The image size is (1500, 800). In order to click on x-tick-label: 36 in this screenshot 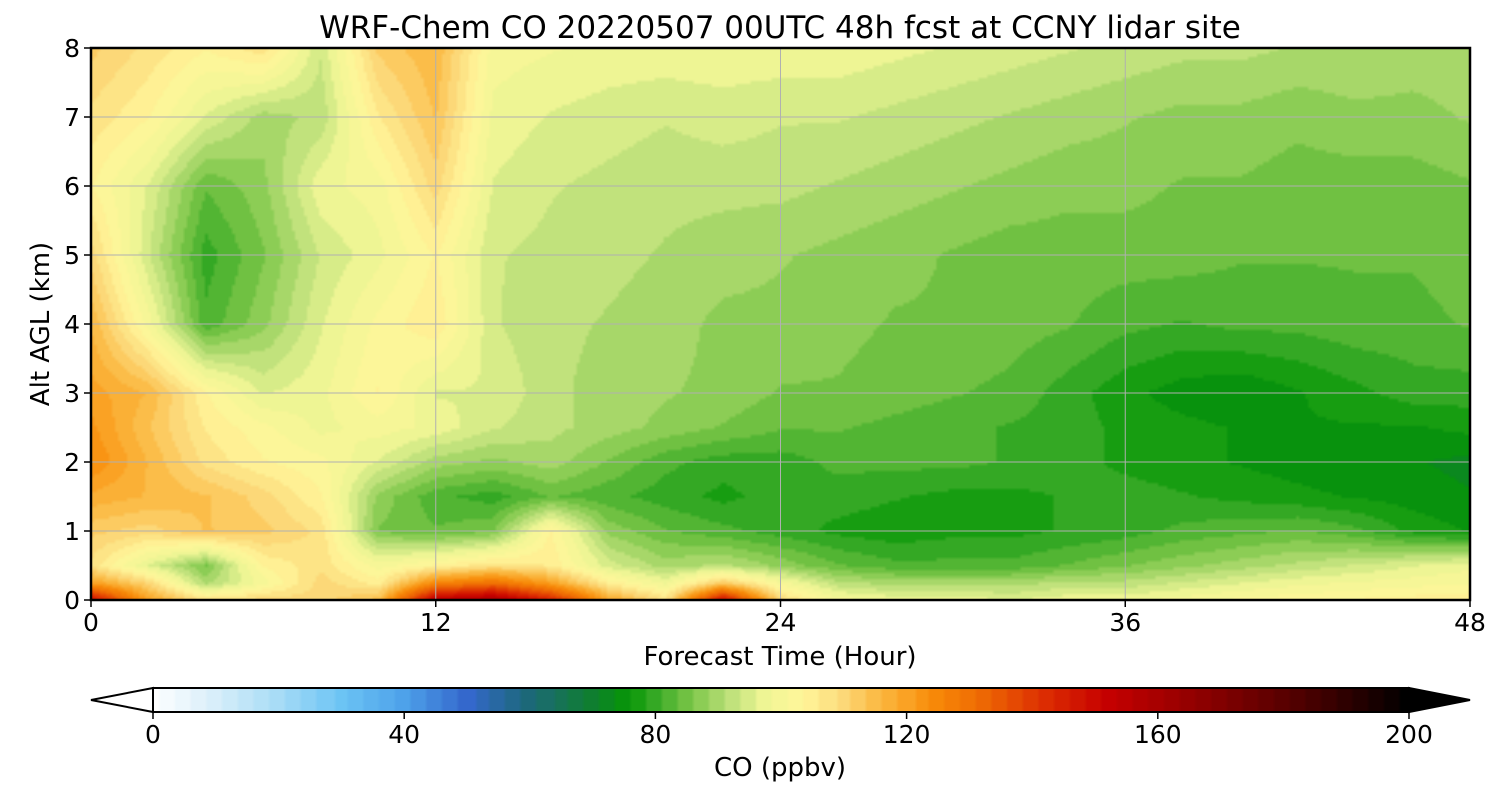, I will do `click(1125, 622)`.